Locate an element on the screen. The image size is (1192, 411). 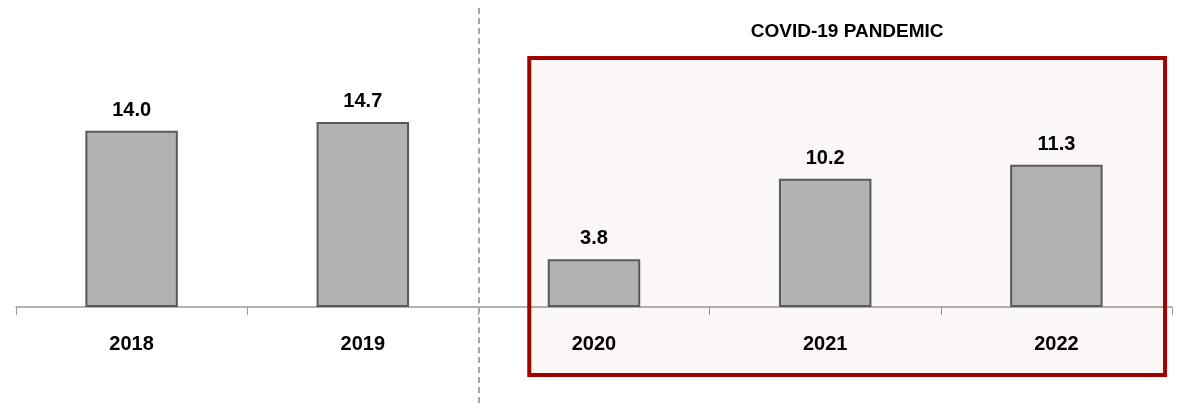
x-tick-label: 2021 is located at coordinates (825, 343).